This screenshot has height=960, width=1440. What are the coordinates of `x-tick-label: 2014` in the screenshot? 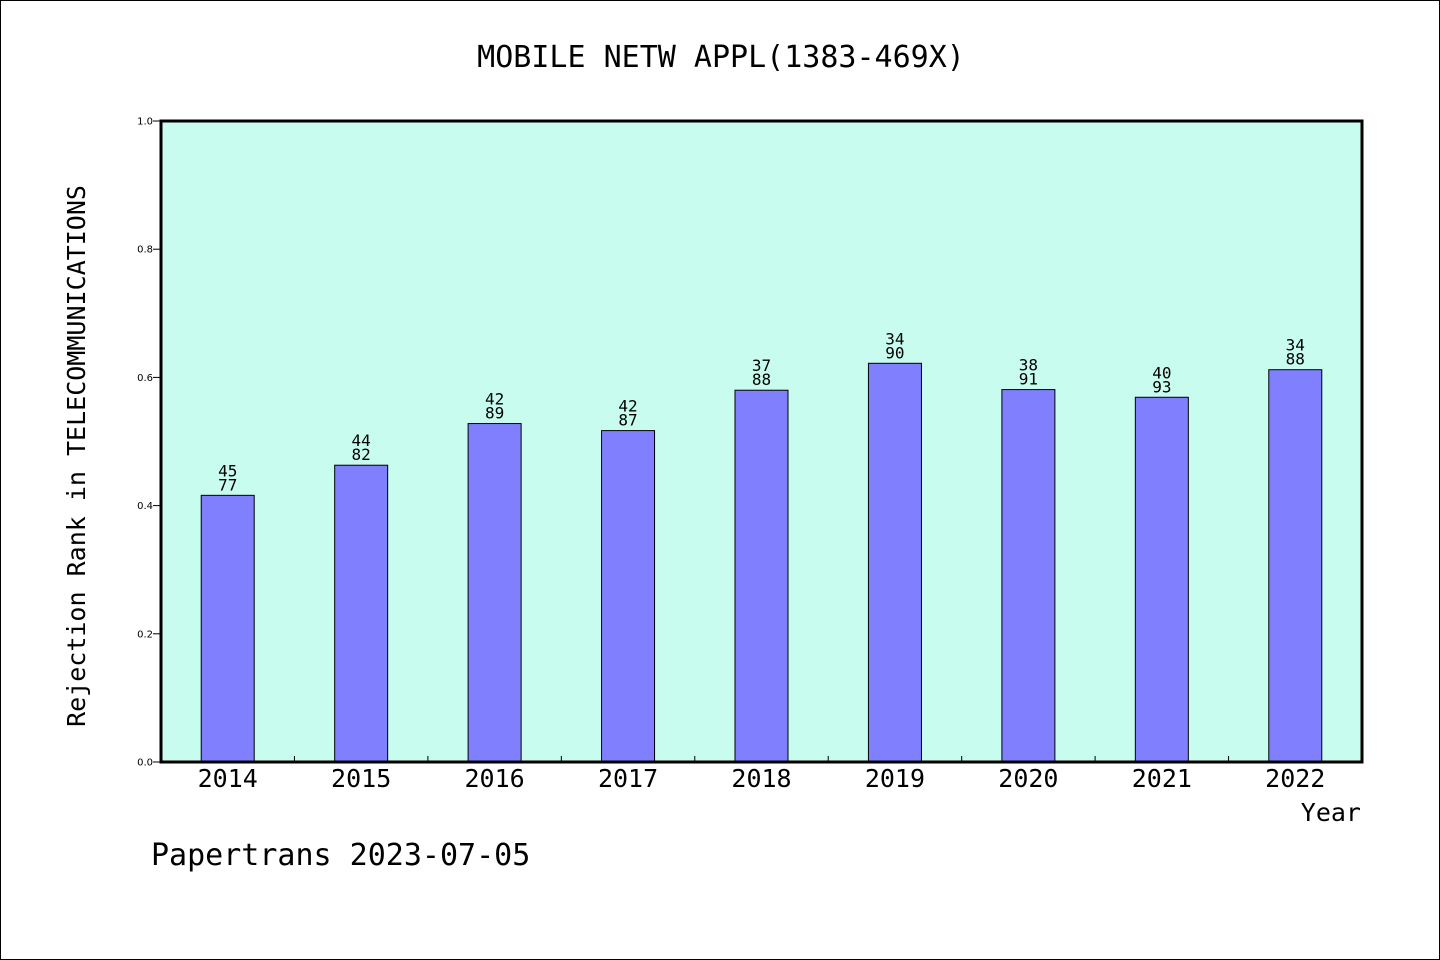 It's located at (228, 778).